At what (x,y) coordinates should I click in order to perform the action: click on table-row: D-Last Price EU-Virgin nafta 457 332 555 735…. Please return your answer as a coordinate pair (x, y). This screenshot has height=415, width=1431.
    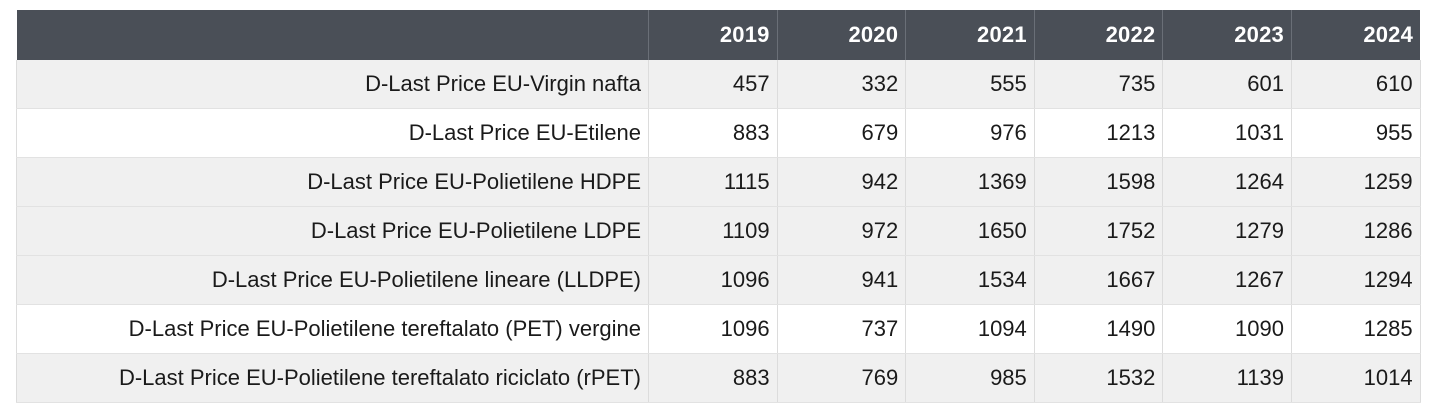
    Looking at the image, I should click on (718, 84).